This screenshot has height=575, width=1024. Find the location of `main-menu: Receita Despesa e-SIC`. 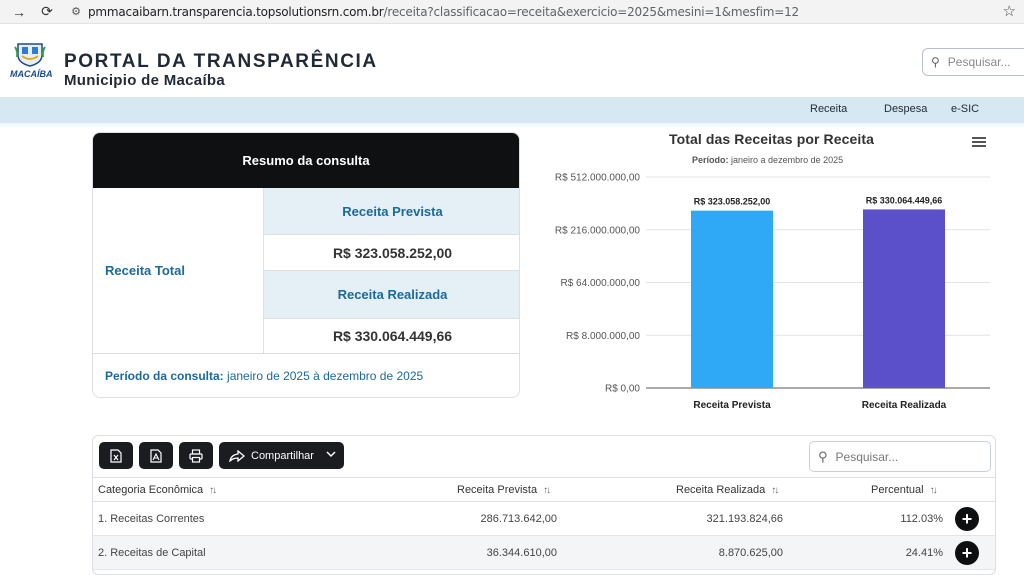

main-menu: Receita Despesa e-SIC is located at coordinates (512, 113).